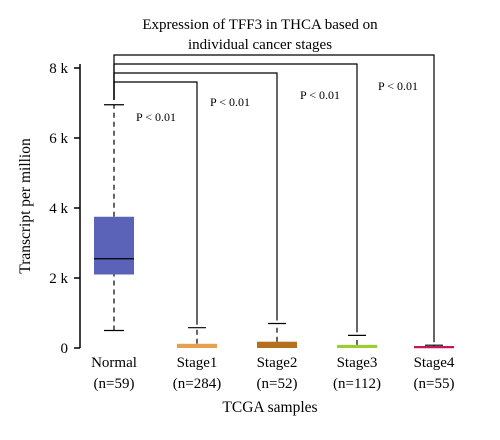  I want to click on y-axis-ticks: 0 2 k 4 k 6 k 8 k, so click(64, 209).